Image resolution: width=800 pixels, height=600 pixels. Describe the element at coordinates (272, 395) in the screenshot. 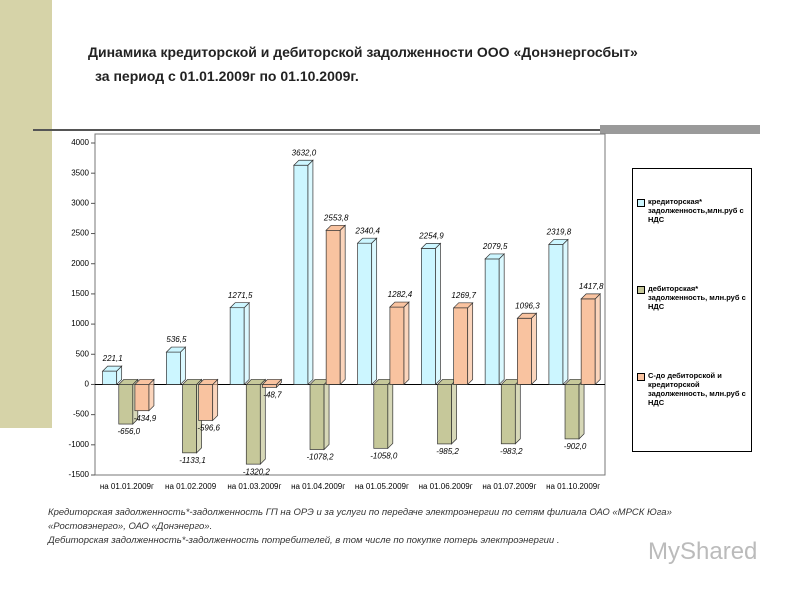

I see `value-label: -48,7` at that location.